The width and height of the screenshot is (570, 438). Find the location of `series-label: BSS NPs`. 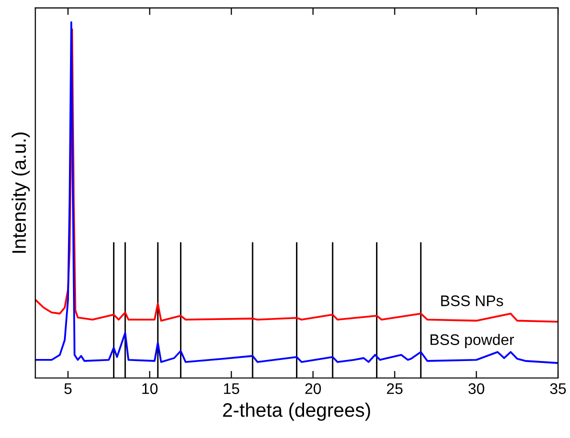

series-label: BSS NPs is located at coordinates (472, 300).